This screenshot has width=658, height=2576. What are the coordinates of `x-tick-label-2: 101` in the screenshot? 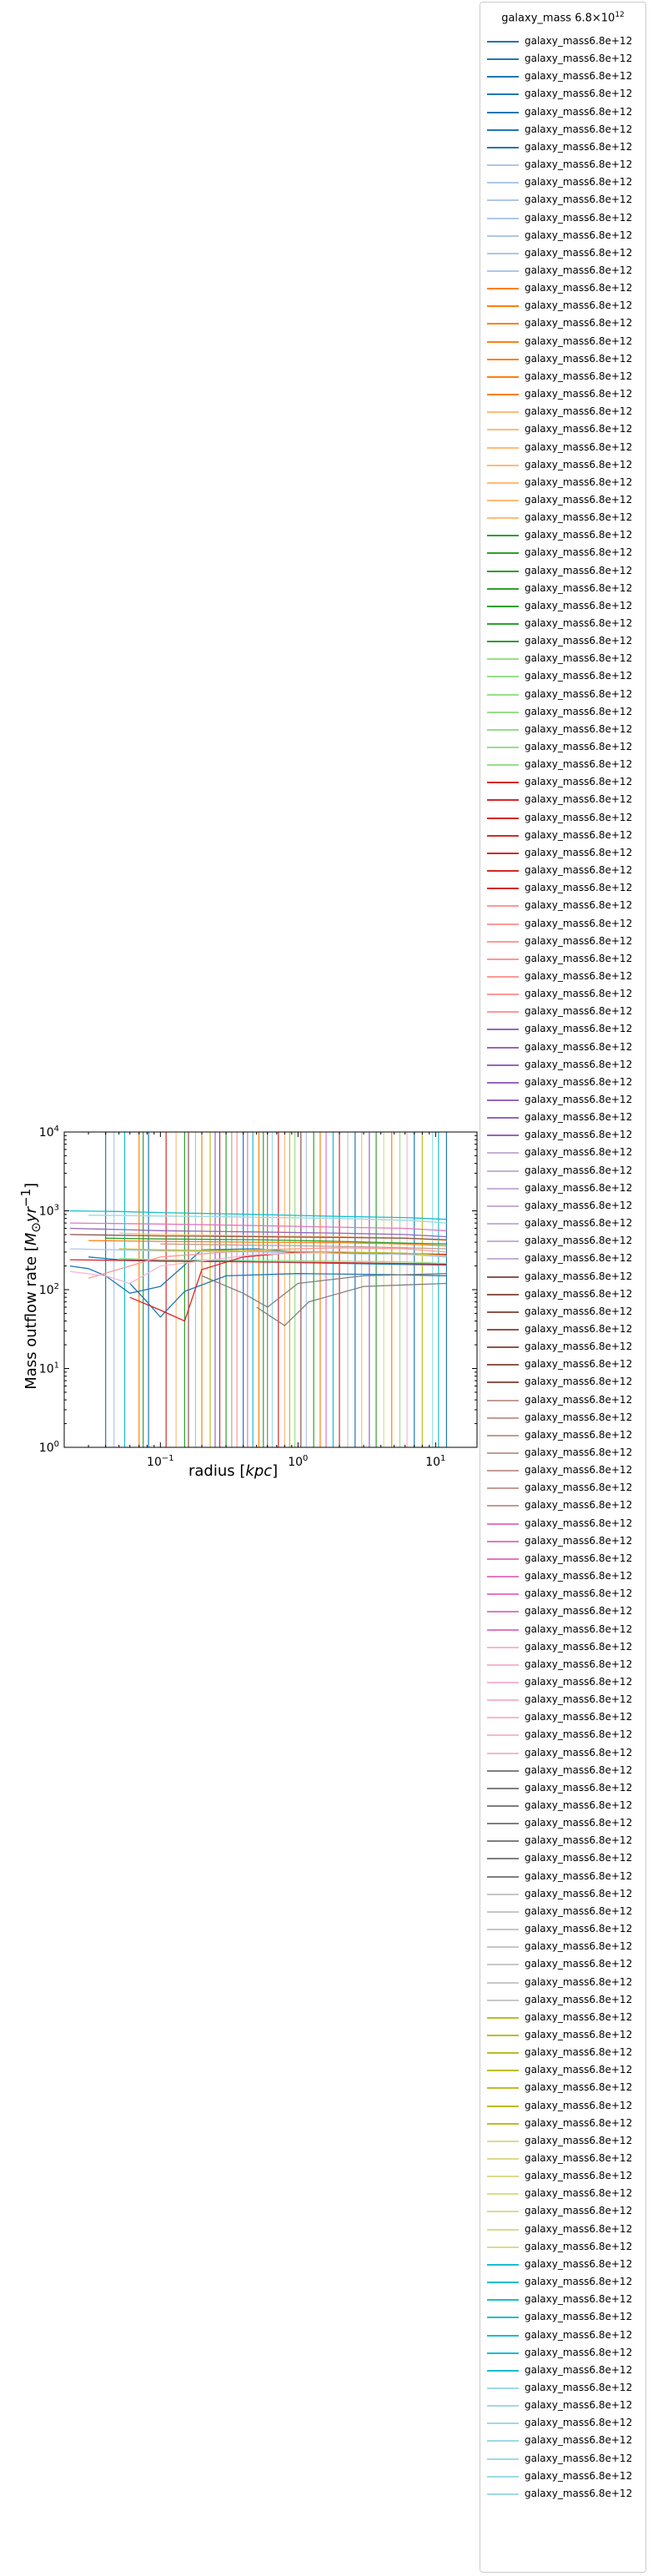 It's located at (435, 1461).